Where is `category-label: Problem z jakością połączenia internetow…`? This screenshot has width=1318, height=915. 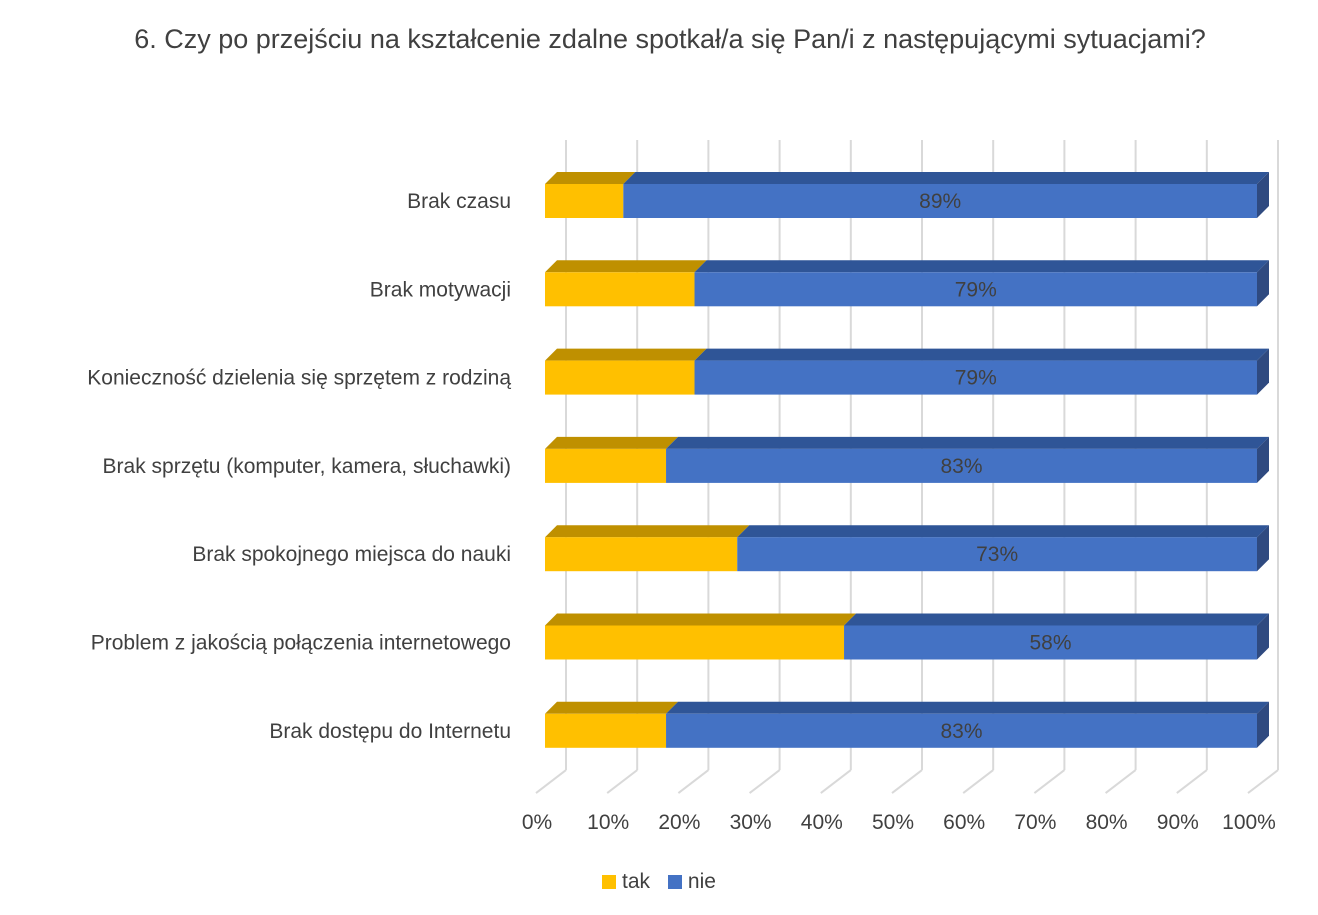
category-label: Problem z jakością połączenia internetow… is located at coordinates (301, 643).